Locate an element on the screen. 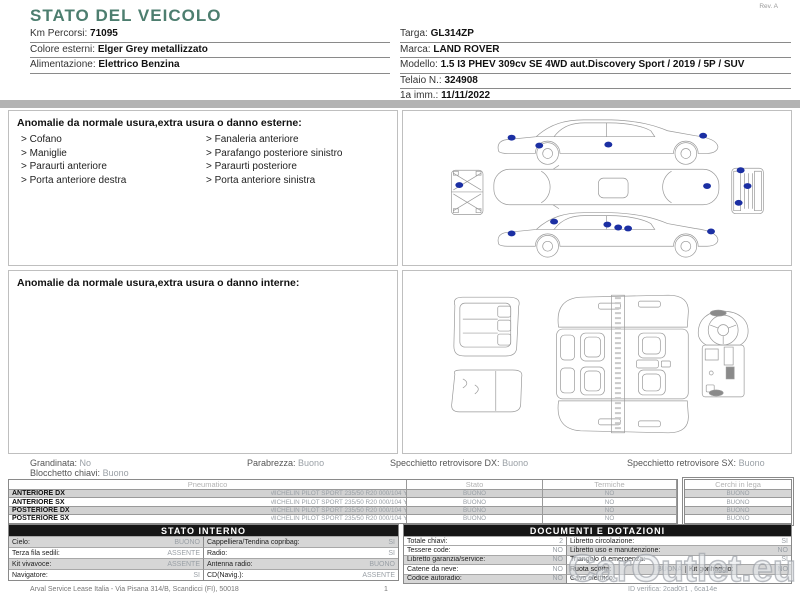 Image resolution: width=800 pixels, height=600 pixels. kv-label: Codice autoradio: is located at coordinates (434, 579).